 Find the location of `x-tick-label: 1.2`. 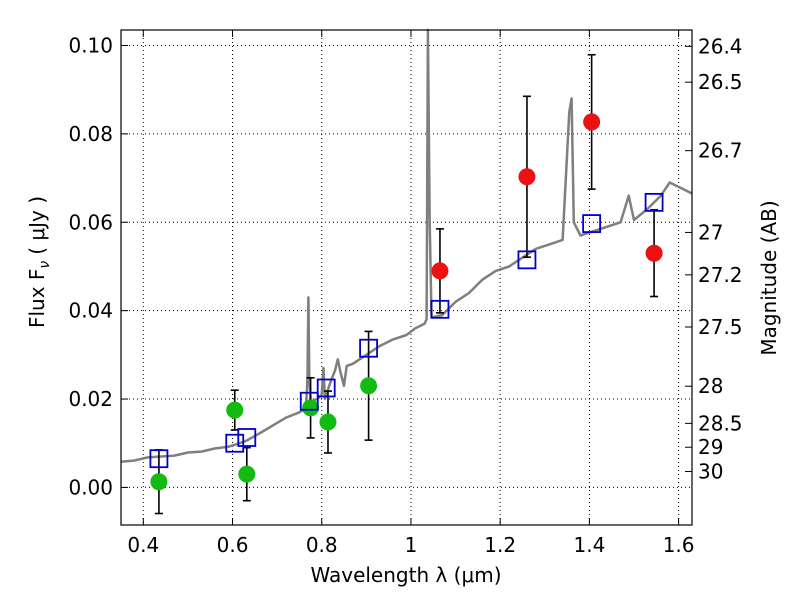

x-tick-label: 1.2 is located at coordinates (500, 545).